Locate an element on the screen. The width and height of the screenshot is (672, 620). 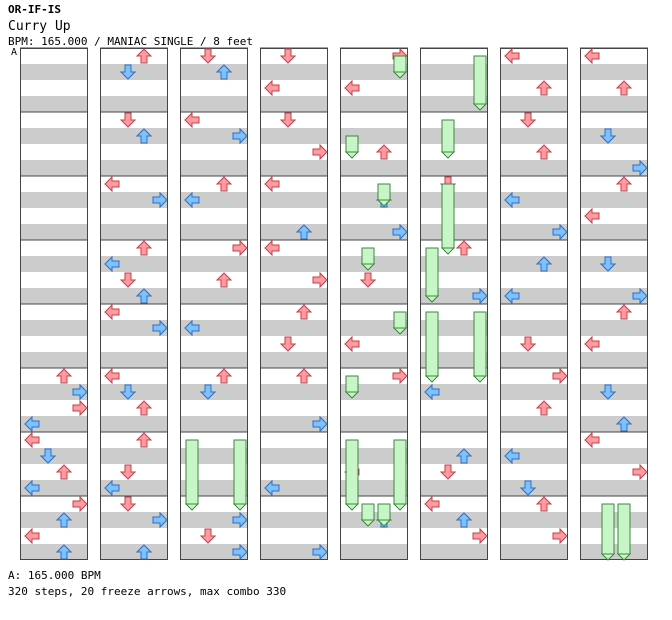
chart-info: BPM: 165.000 / MANIAC SINGLE / 8 feet is located at coordinates (131, 41).